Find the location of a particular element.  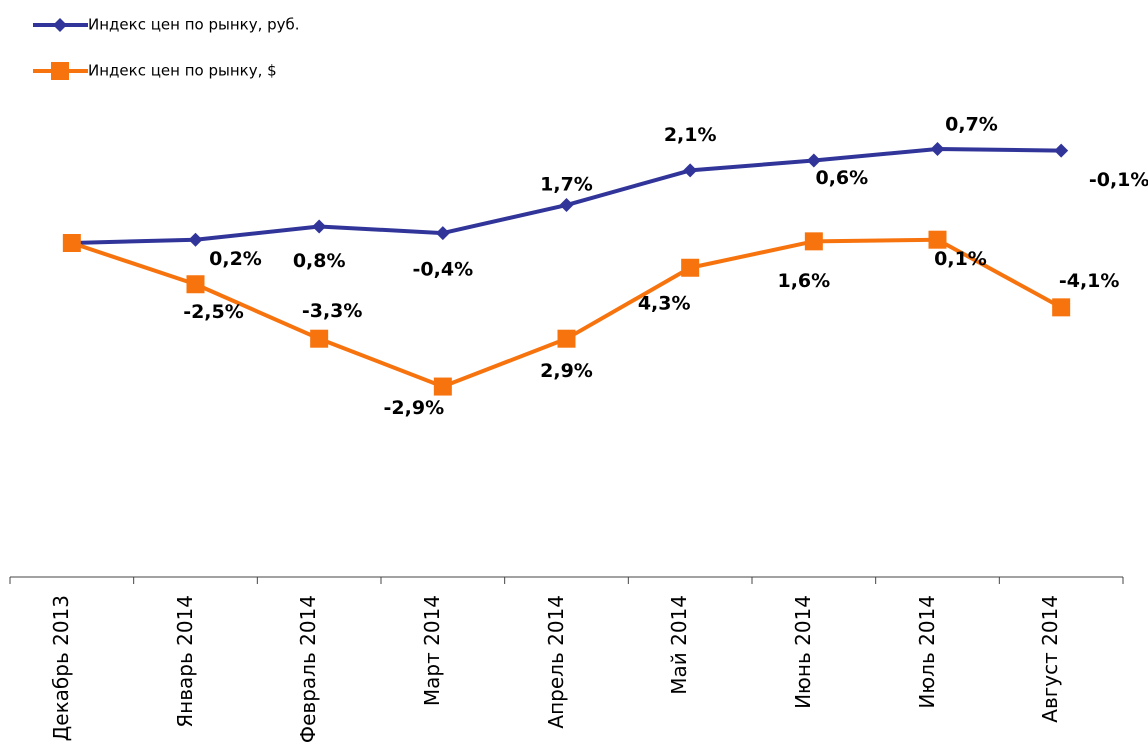

data-label: 0,2% is located at coordinates (235, 259).